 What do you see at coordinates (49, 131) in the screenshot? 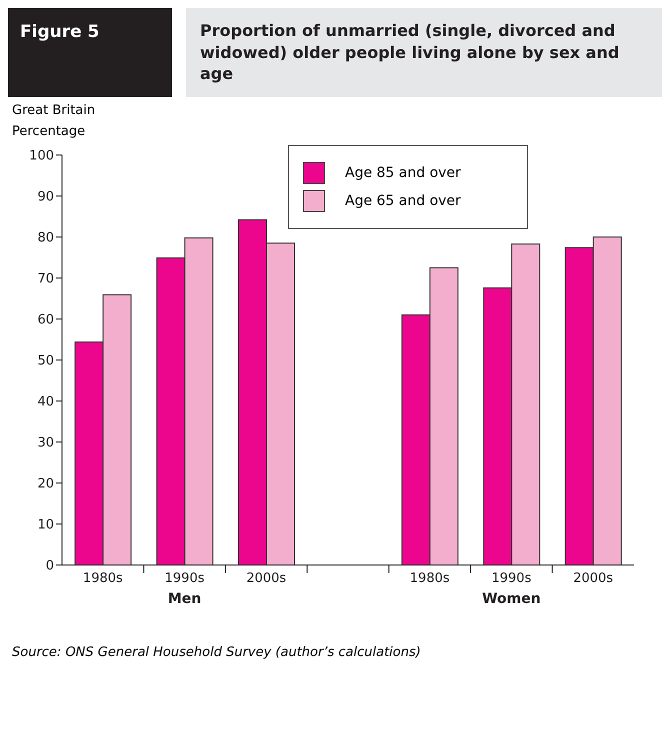
I see `y-axis-title: Percentage` at bounding box center [49, 131].